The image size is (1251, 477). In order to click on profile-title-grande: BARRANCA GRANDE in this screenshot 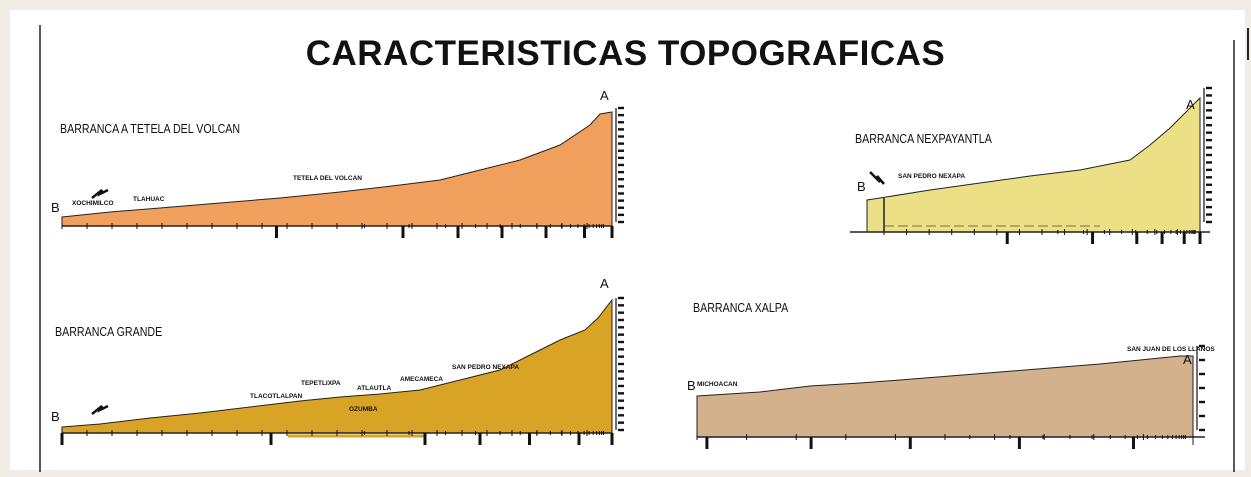, I will do `click(109, 331)`.